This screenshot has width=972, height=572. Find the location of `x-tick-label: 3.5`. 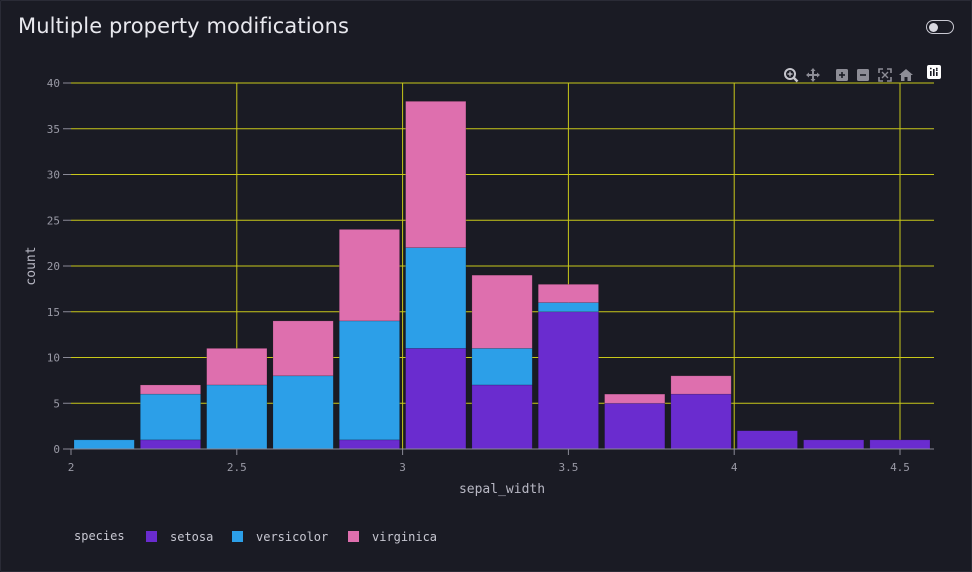

x-tick-label: 3.5 is located at coordinates (568, 467).